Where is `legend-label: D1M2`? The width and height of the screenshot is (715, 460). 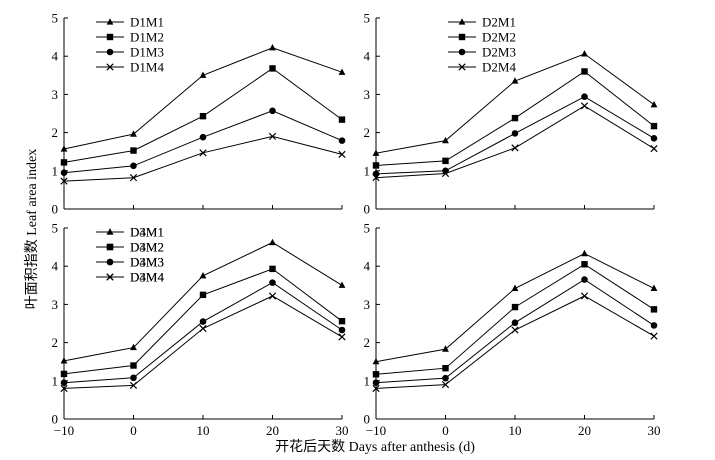
legend-label: D1M2 is located at coordinates (147, 37).